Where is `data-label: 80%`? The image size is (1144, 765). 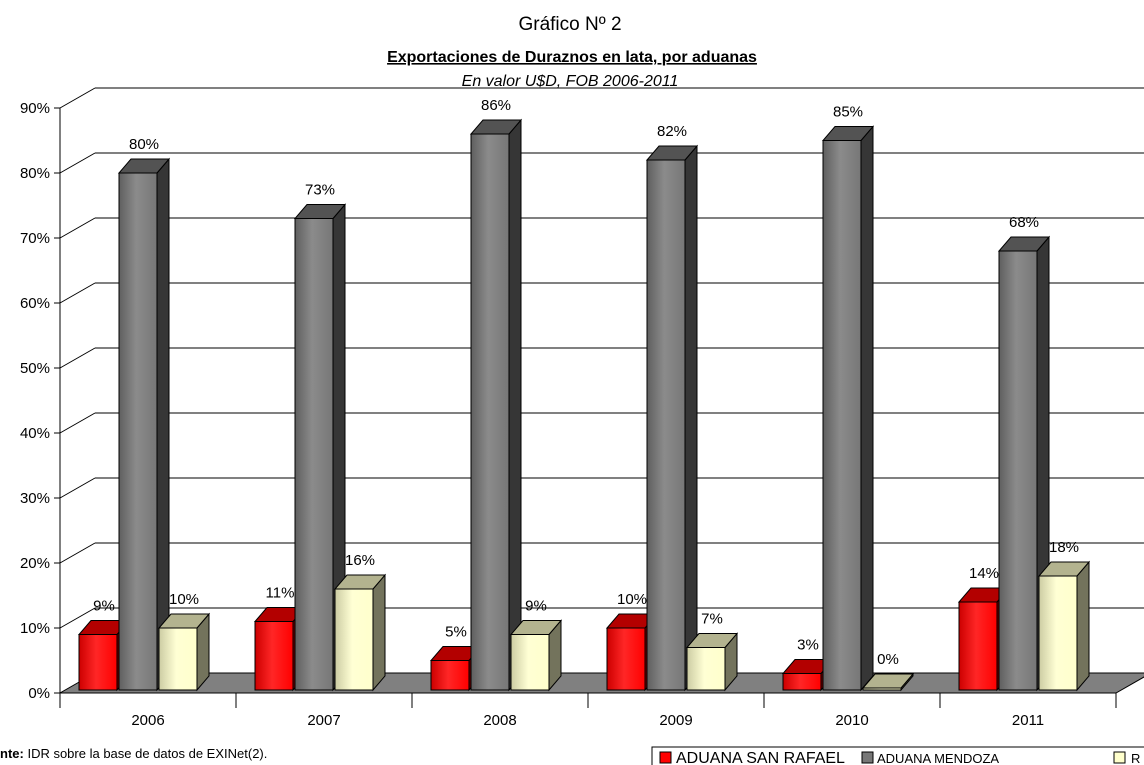 data-label: 80% is located at coordinates (144, 144).